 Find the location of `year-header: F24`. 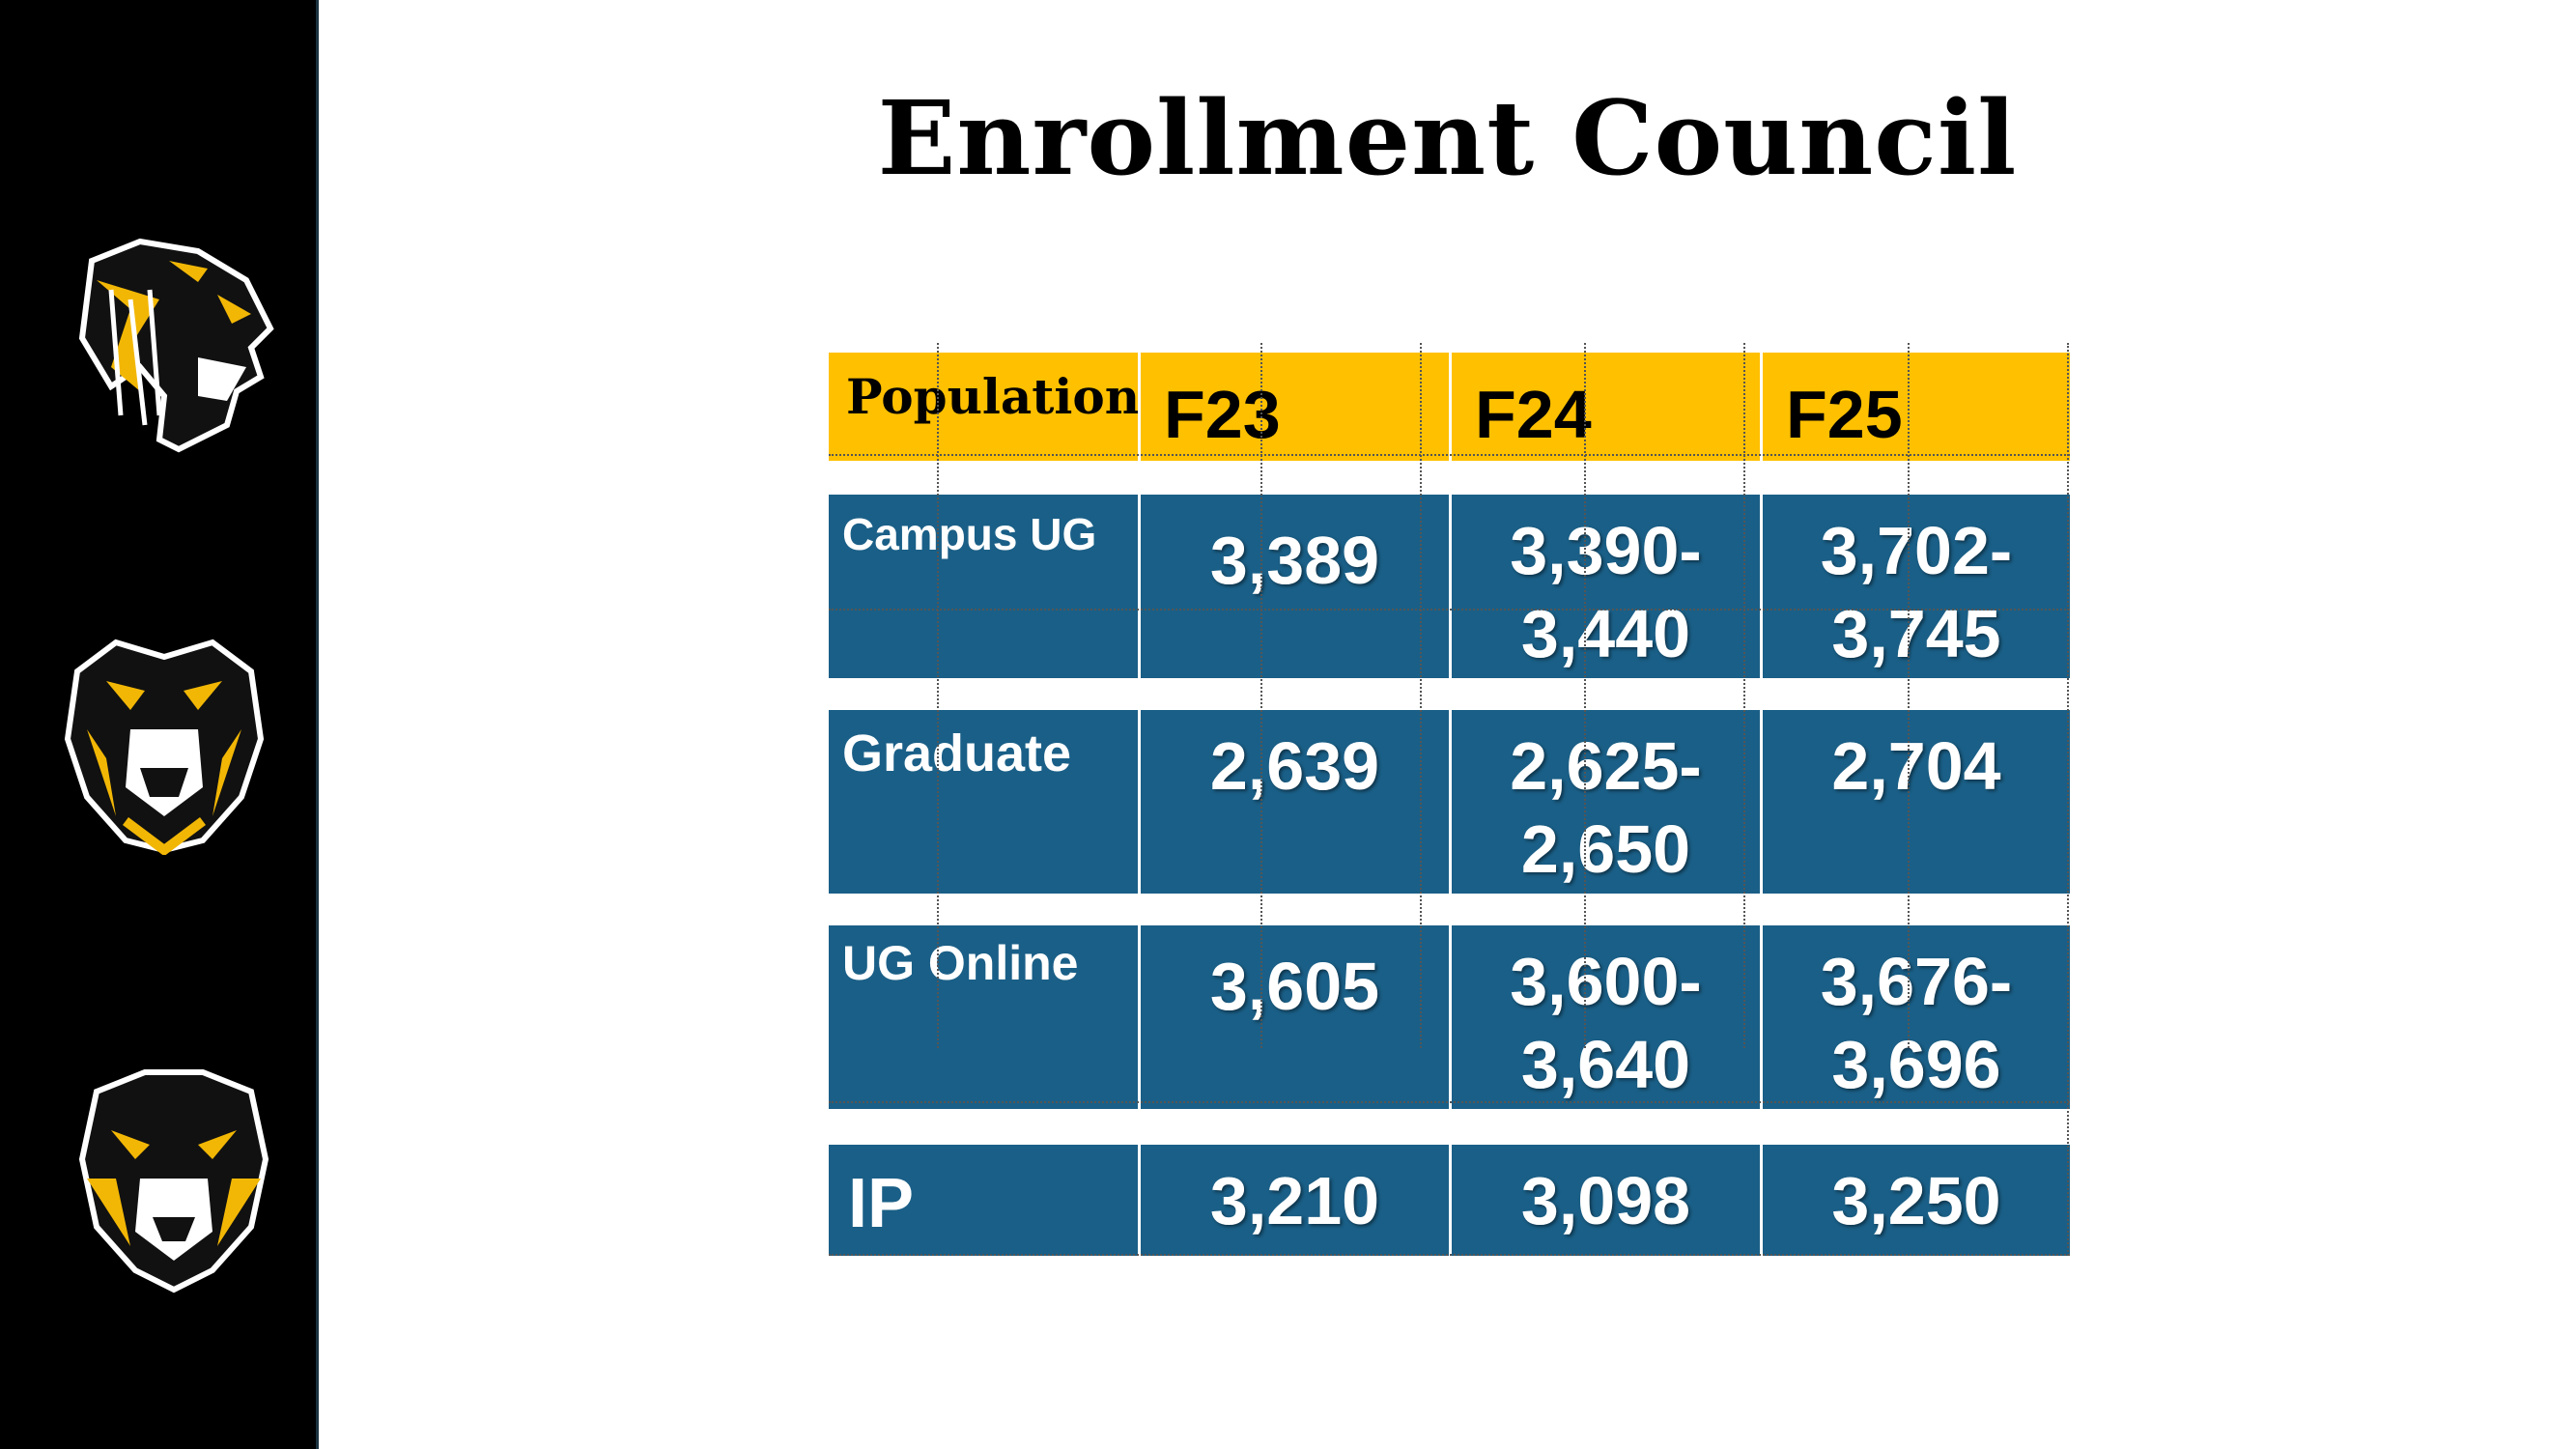

year-header: F24 is located at coordinates (1533, 414).